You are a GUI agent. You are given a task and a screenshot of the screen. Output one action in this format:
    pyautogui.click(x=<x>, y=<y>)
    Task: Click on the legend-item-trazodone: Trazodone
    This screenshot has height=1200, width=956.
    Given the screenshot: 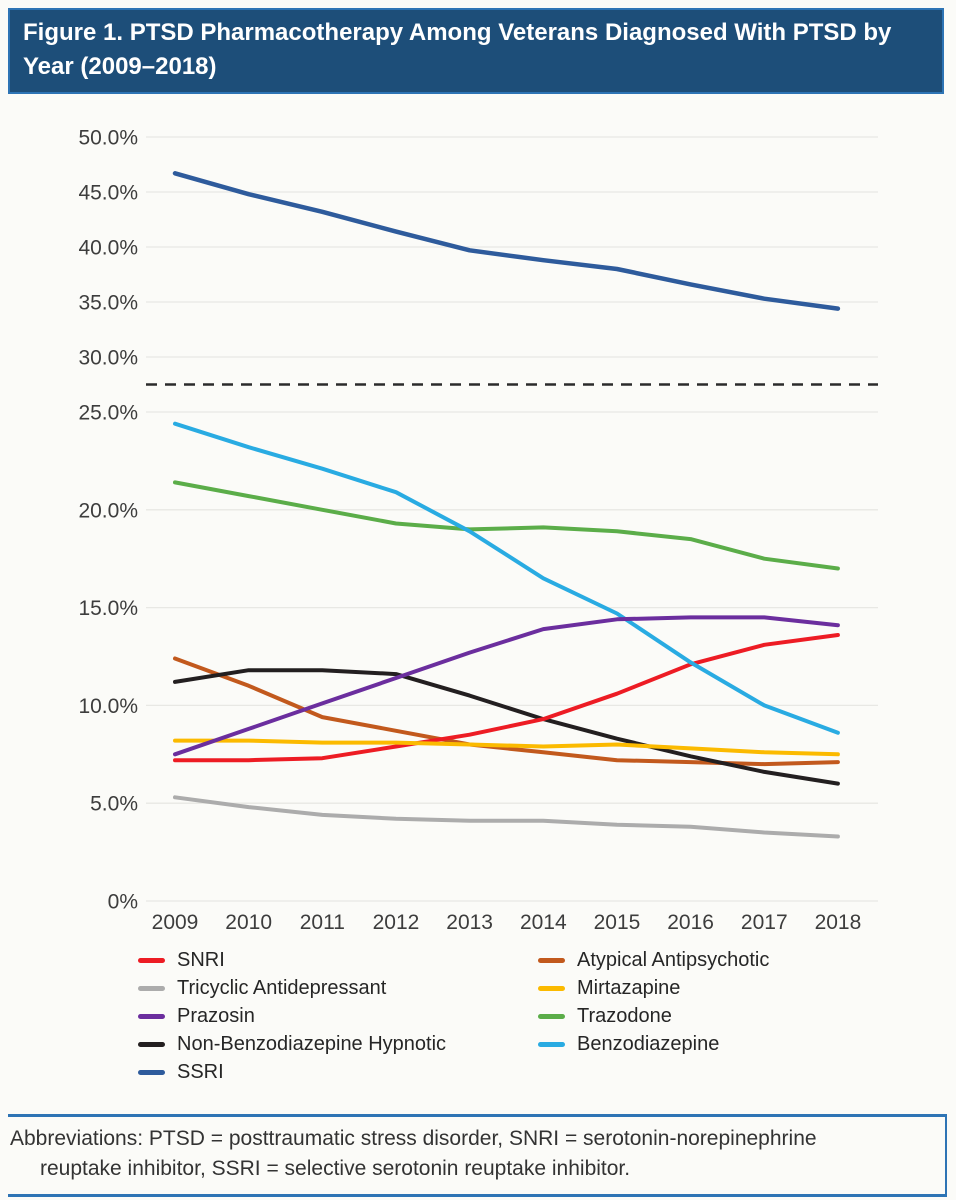 What is the action you would take?
    pyautogui.click(x=653, y=1016)
    